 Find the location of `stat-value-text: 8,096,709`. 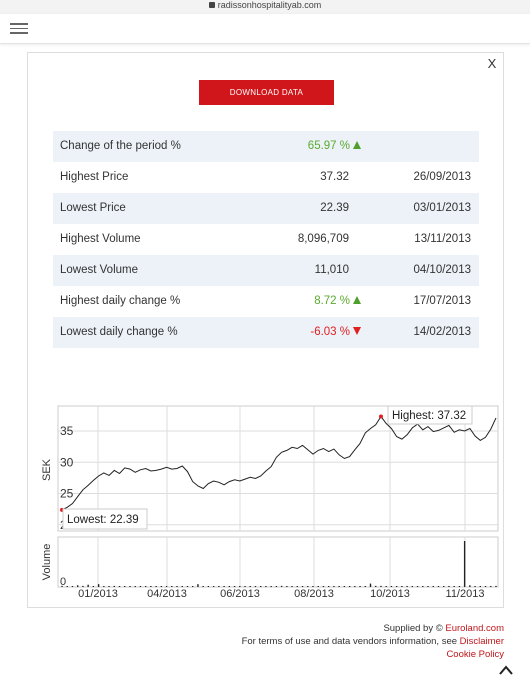

stat-value-text: 8,096,709 is located at coordinates (323, 239).